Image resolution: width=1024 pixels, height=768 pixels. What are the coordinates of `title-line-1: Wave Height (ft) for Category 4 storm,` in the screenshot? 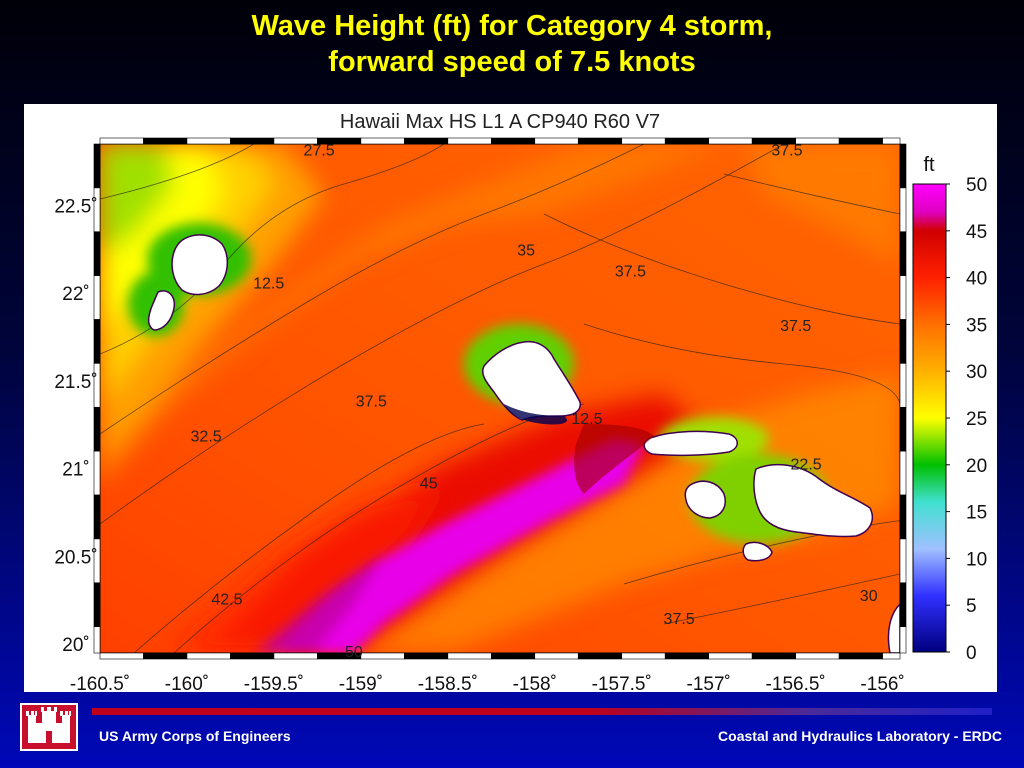 It's located at (512, 26).